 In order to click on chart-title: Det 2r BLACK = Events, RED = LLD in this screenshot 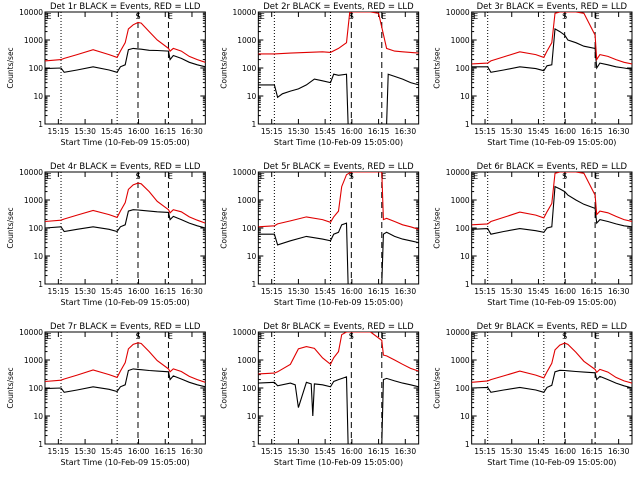, I will do `click(338, 7)`.